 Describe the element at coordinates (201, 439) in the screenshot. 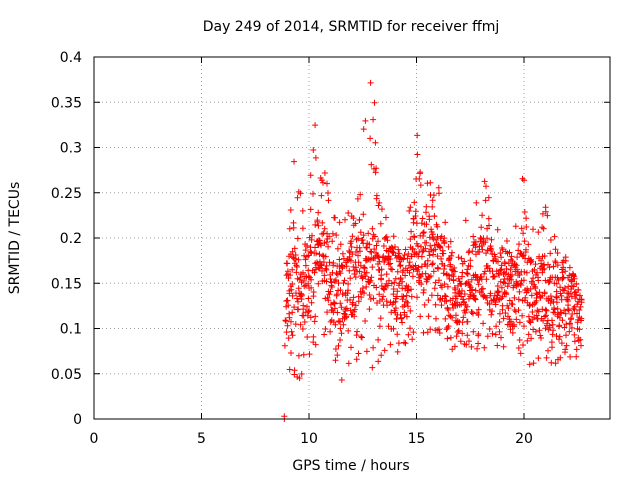

I see `x-tick-label: 5` at that location.